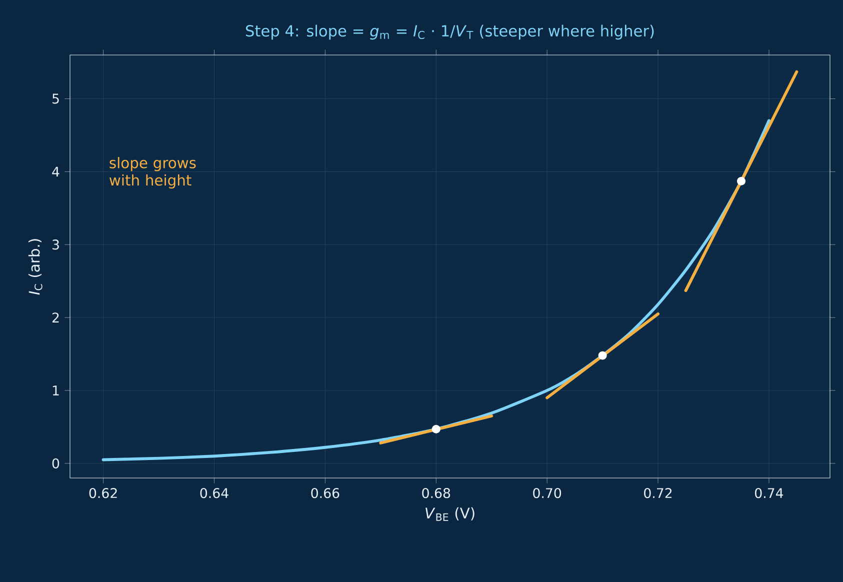  I want to click on y-tick-label: 0, so click(56, 463).